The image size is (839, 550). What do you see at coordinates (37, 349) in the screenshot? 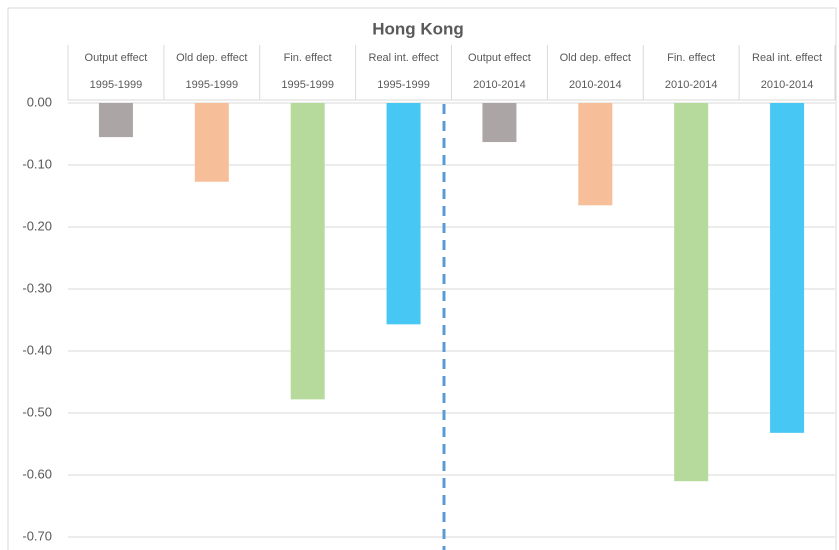
I see `y-tick-label: -0.40` at bounding box center [37, 349].